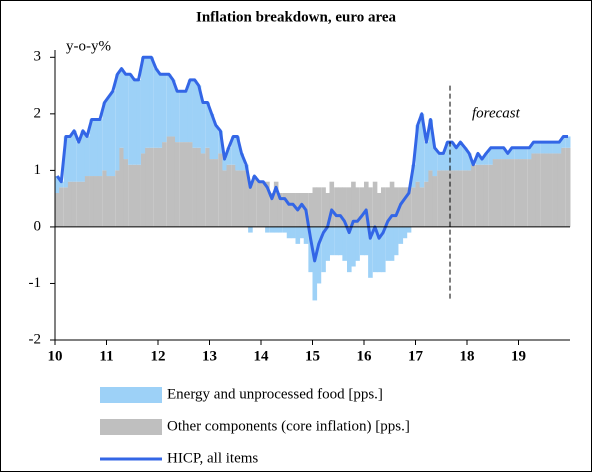 This screenshot has height=472, width=592. What do you see at coordinates (88, 46) in the screenshot?
I see `y-axis-label: y-o-y%` at bounding box center [88, 46].